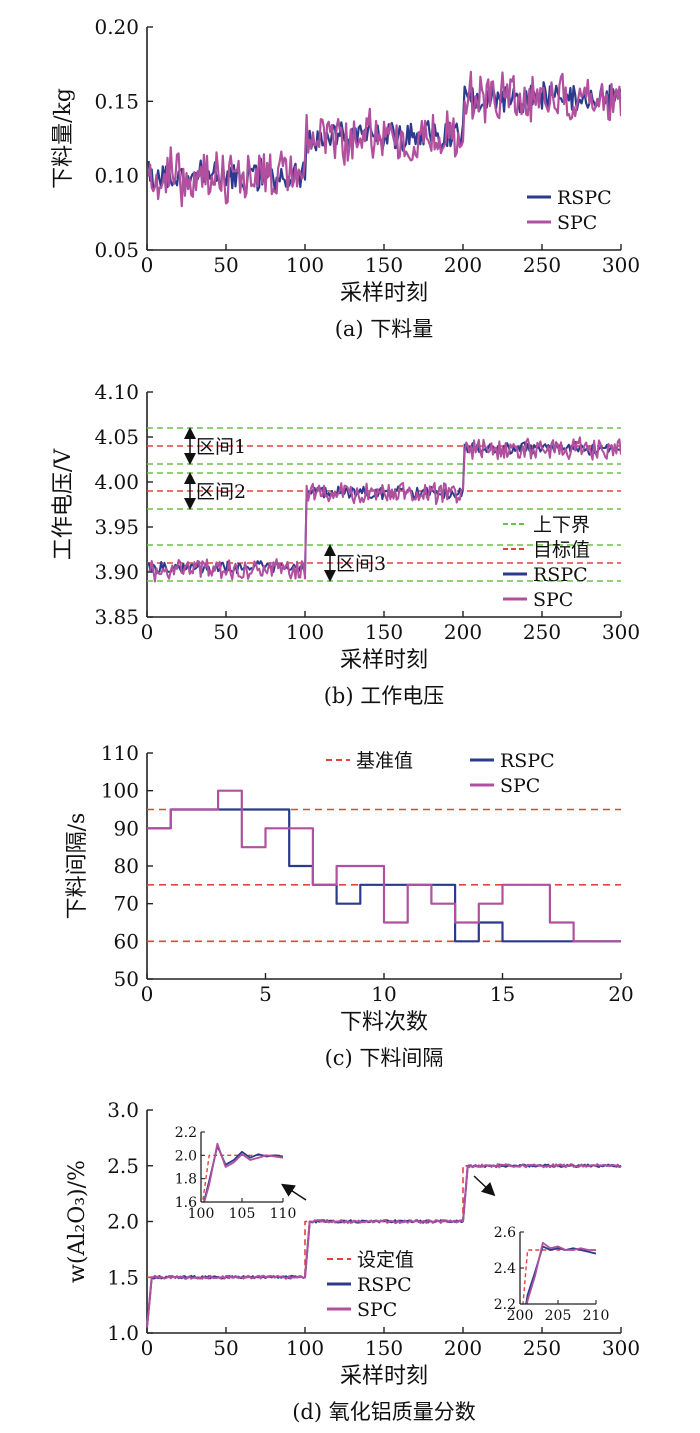 The image size is (700, 1433). What do you see at coordinates (77, 1221) in the screenshot?
I see `y-axis-label: w(Al₂O₃)/%` at bounding box center [77, 1221].